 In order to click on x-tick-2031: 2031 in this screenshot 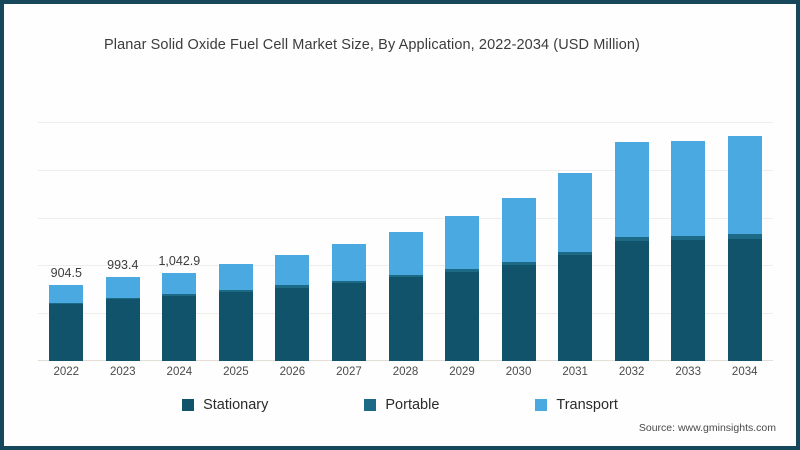, I will do `click(575, 372)`.